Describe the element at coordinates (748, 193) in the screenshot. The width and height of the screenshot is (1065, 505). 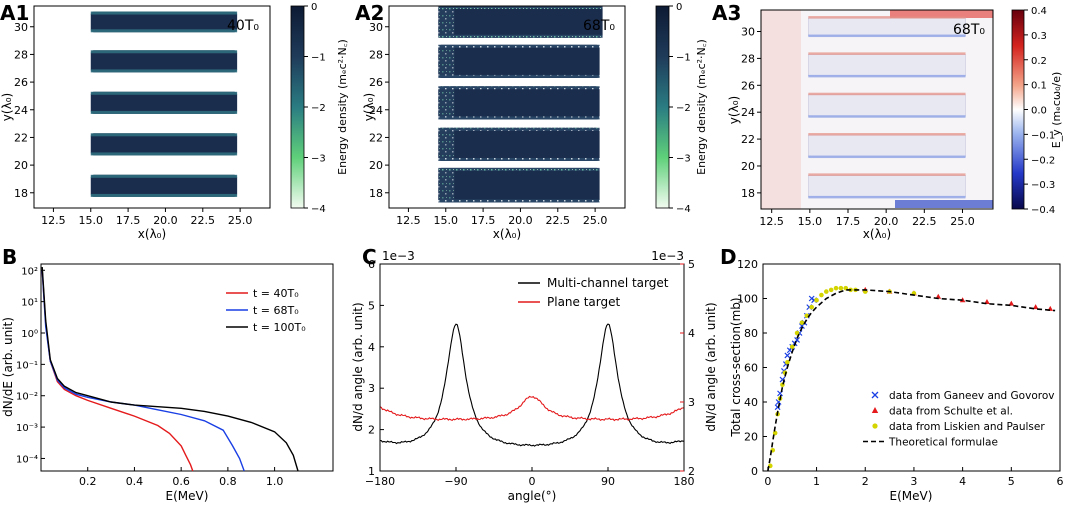
I see `a3-ytick-label: 18` at that location.